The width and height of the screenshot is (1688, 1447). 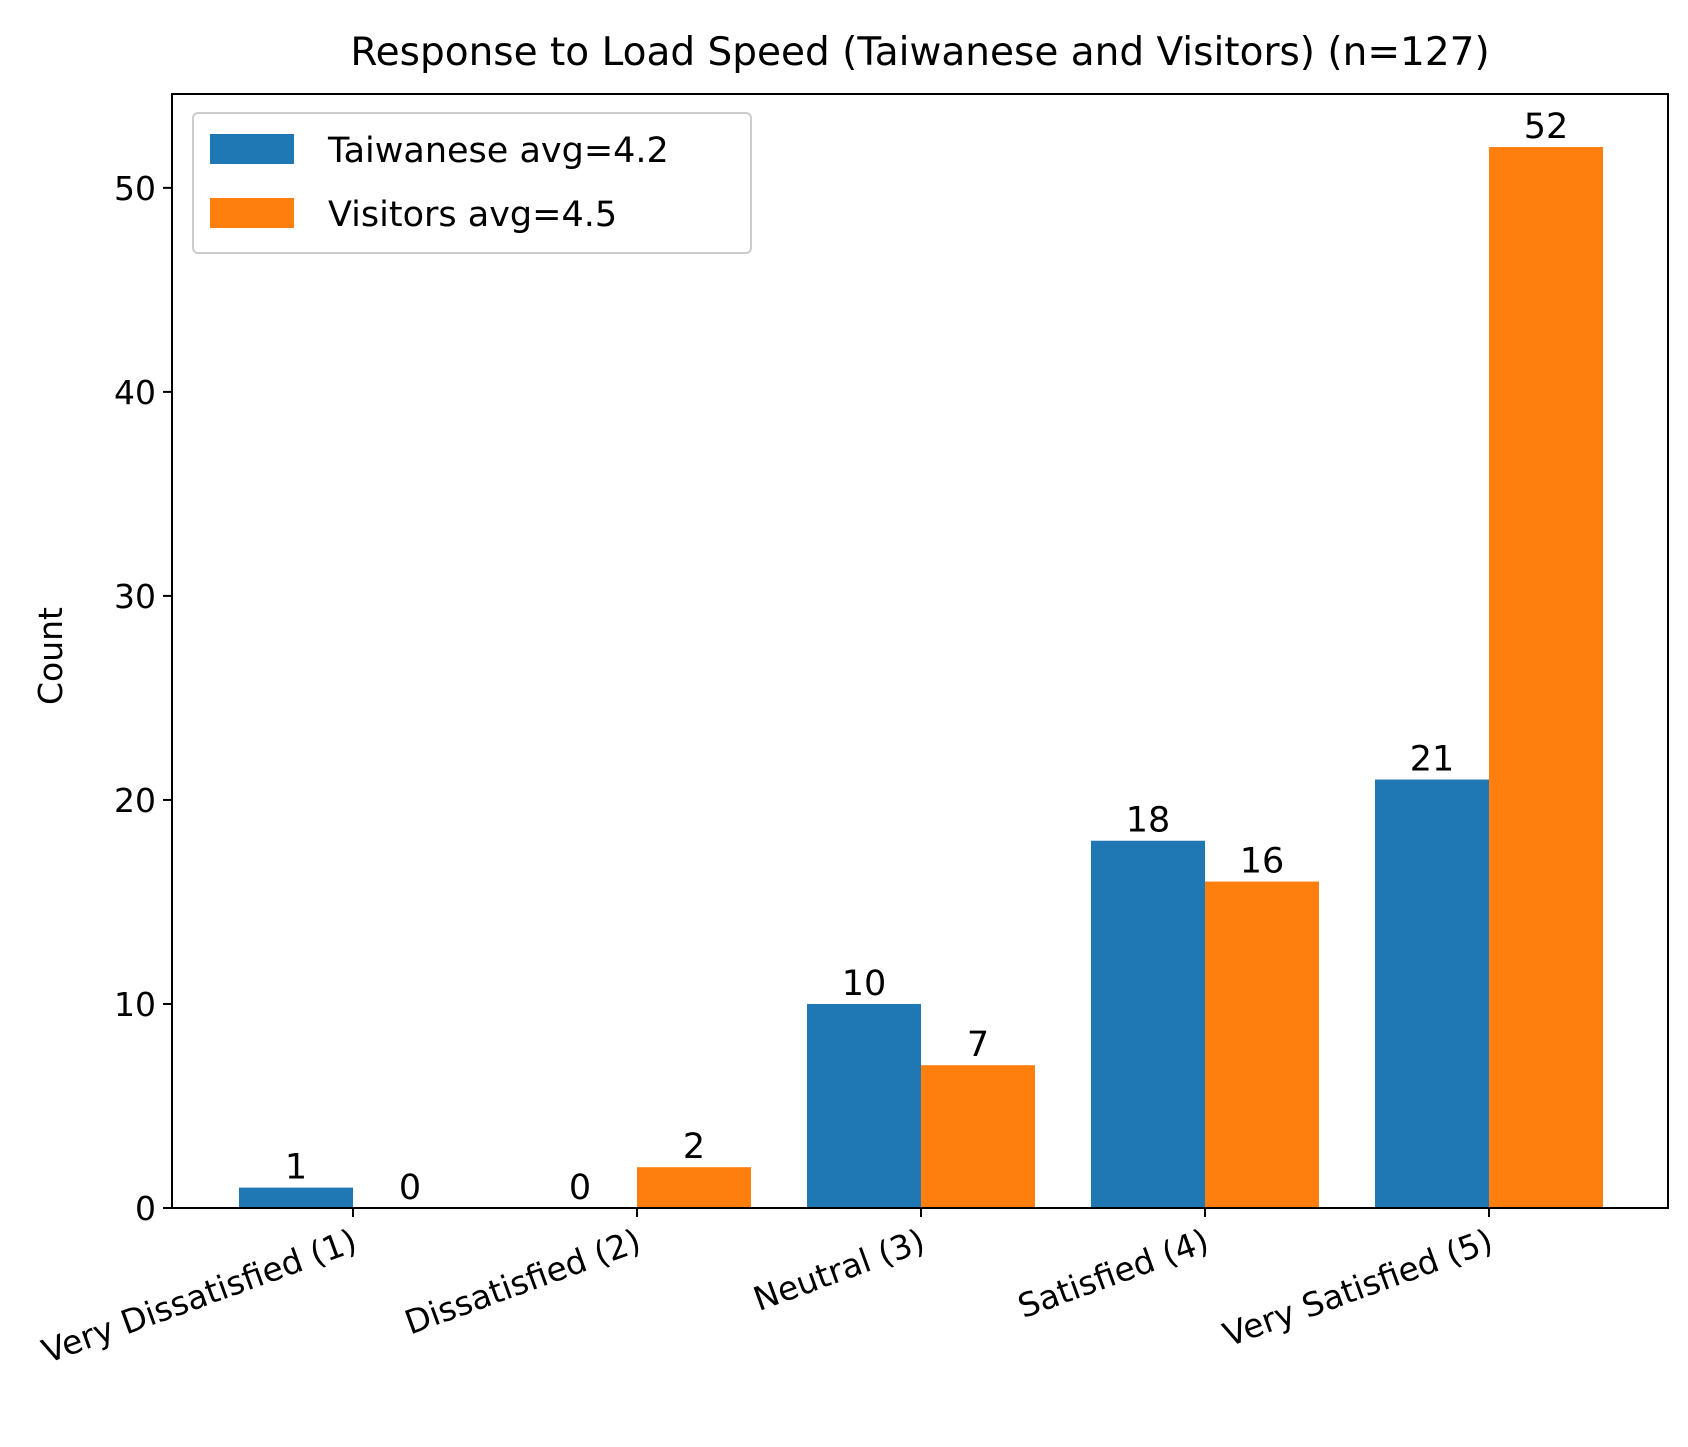 What do you see at coordinates (1432, 760) in the screenshot?
I see `bar-value-label-taiwanese-very-satisfied-5: 21` at bounding box center [1432, 760].